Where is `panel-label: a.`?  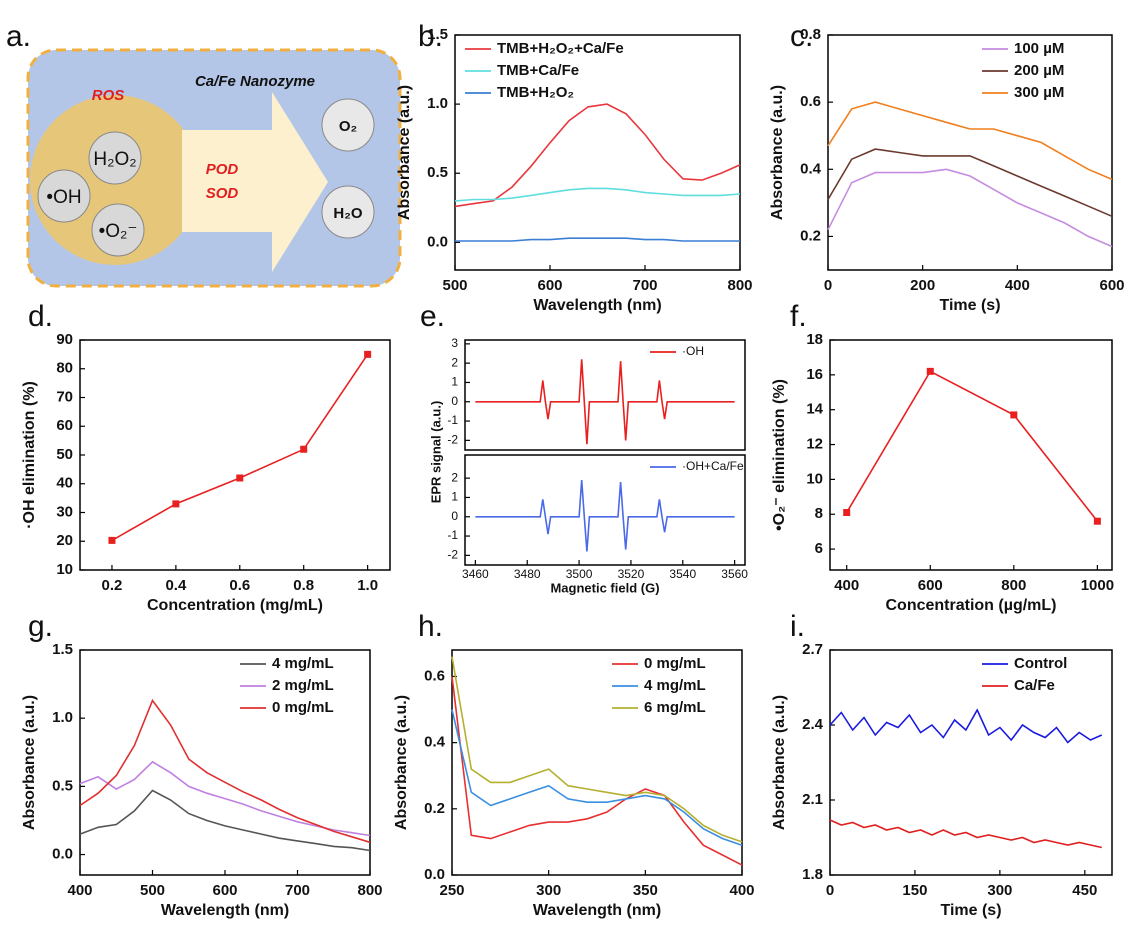 panel-label: a. is located at coordinates (18, 36).